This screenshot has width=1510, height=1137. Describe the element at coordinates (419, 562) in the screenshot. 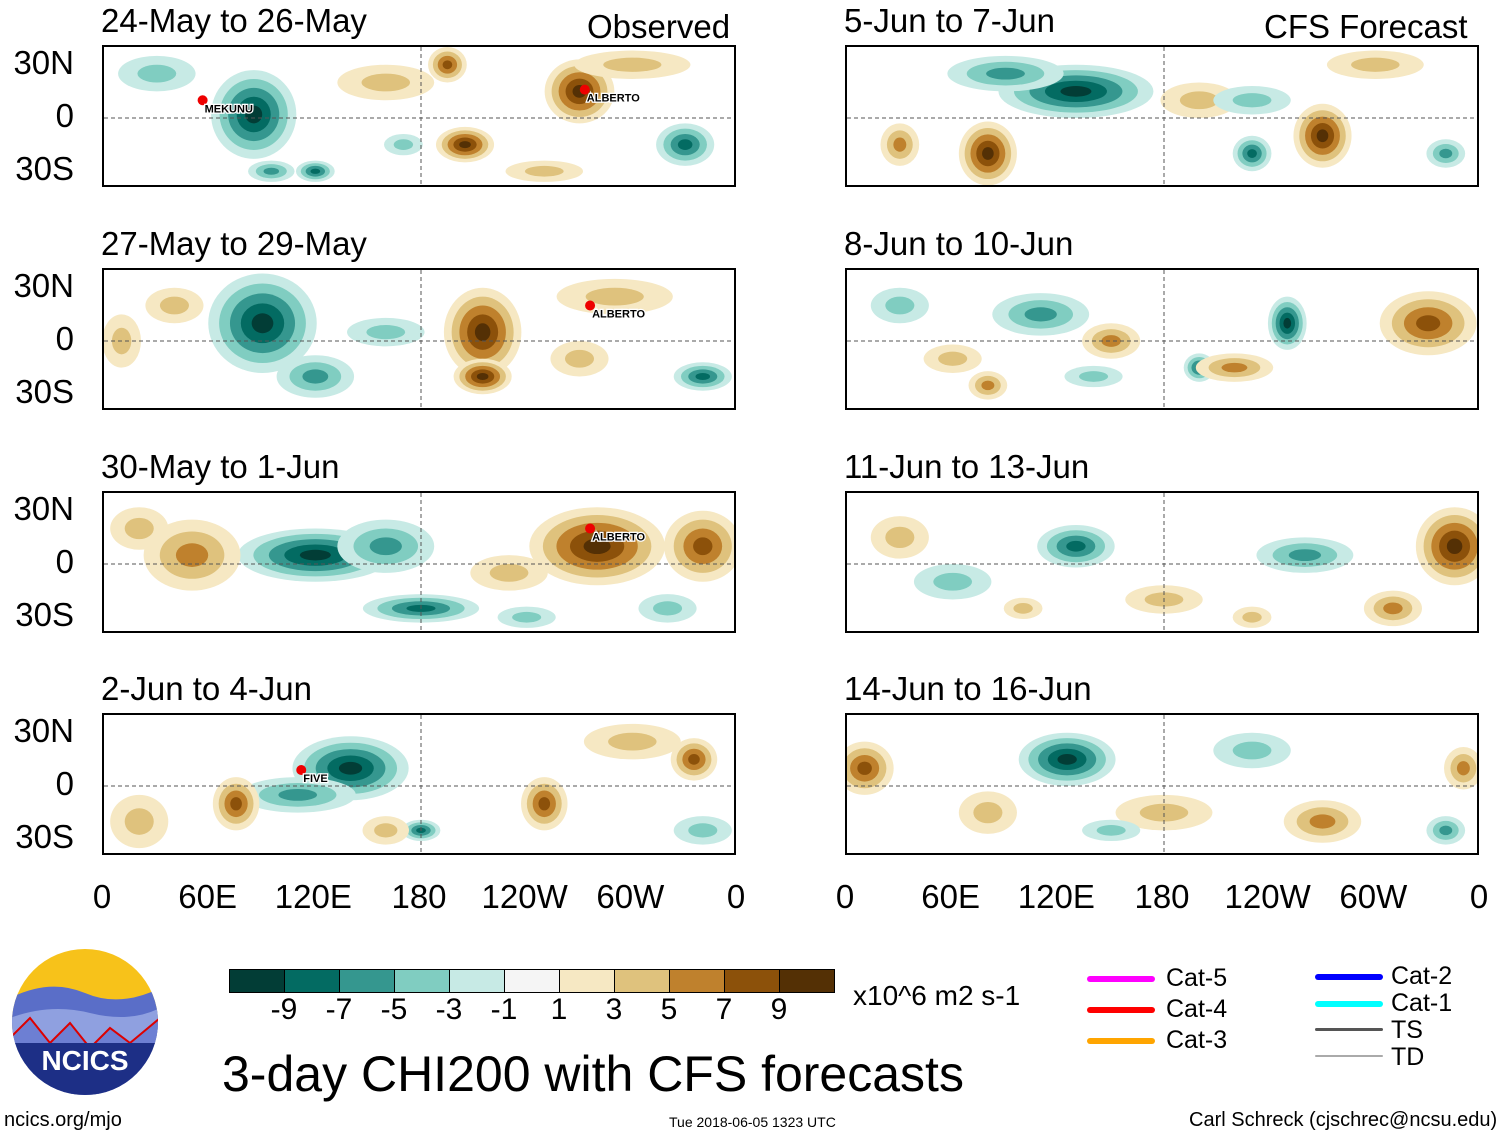

I see `map-panel: ALBERTO` at that location.